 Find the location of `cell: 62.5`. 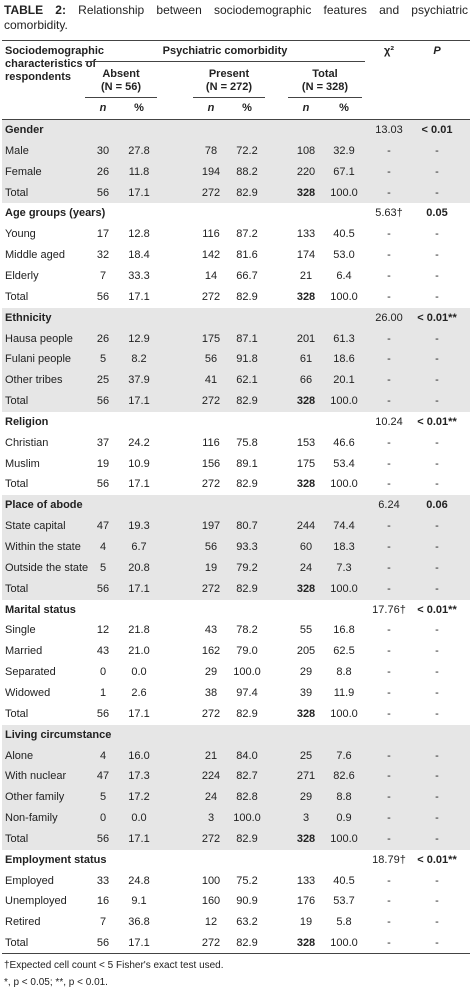

cell: 62.5 is located at coordinates (344, 651).